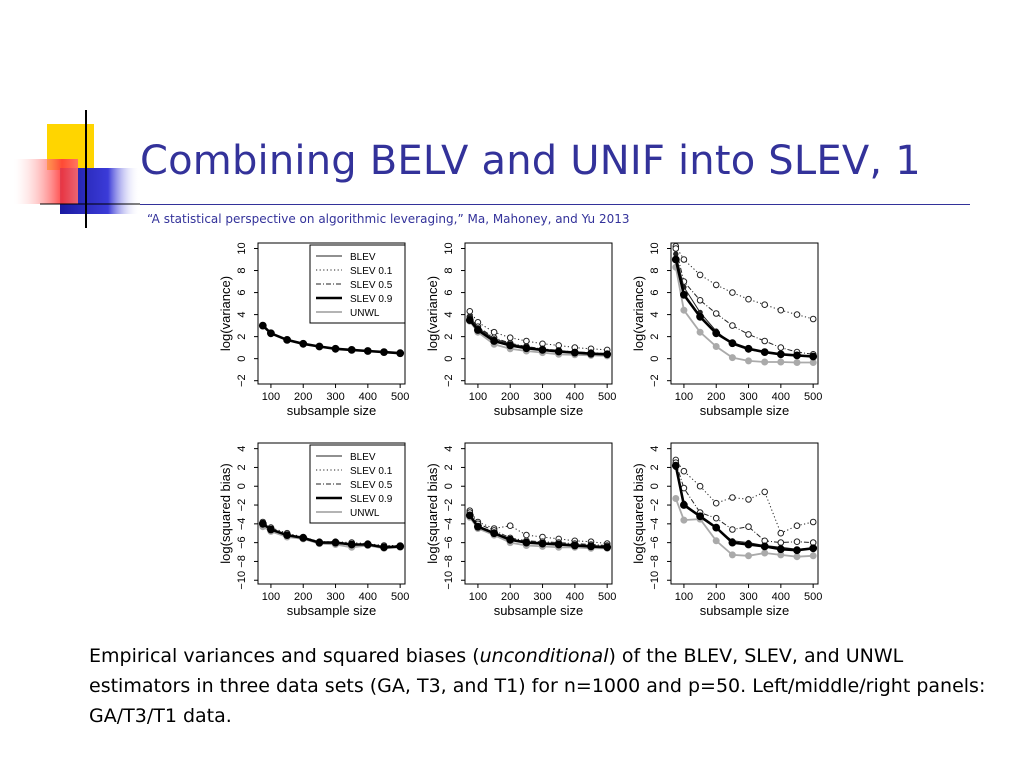 Image resolution: width=1024 pixels, height=768 pixels. I want to click on legend-label: BLEV, so click(363, 257).